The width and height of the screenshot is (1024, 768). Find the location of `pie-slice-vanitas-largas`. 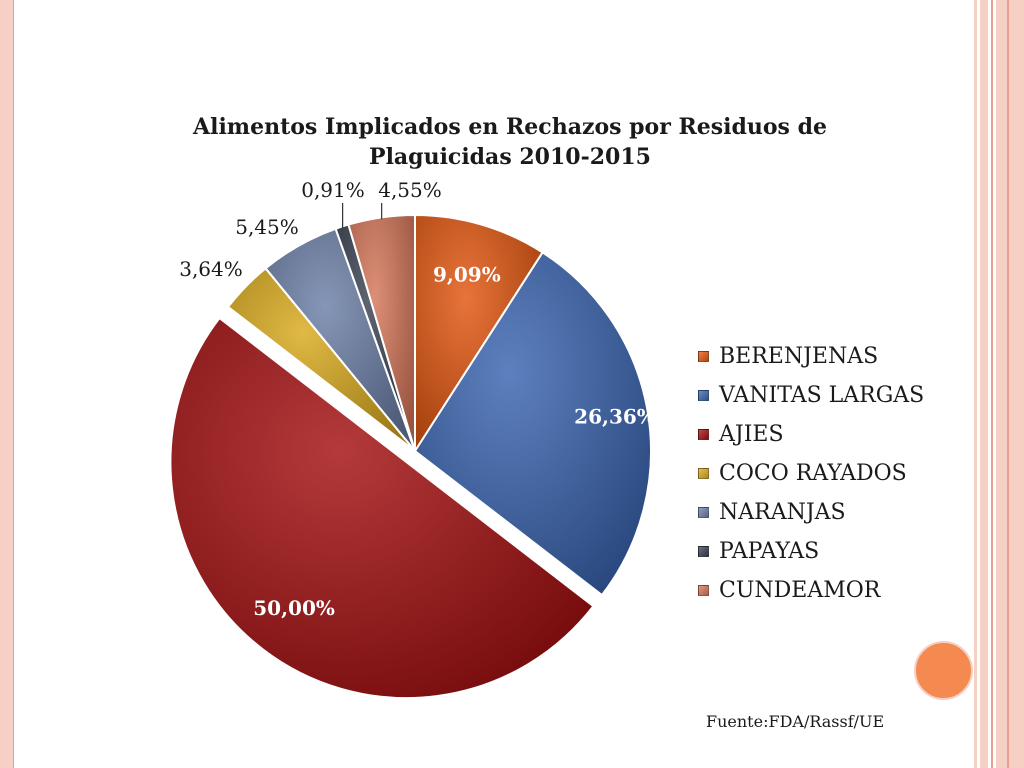

pie-slice-vanitas-largas is located at coordinates (532, 424).